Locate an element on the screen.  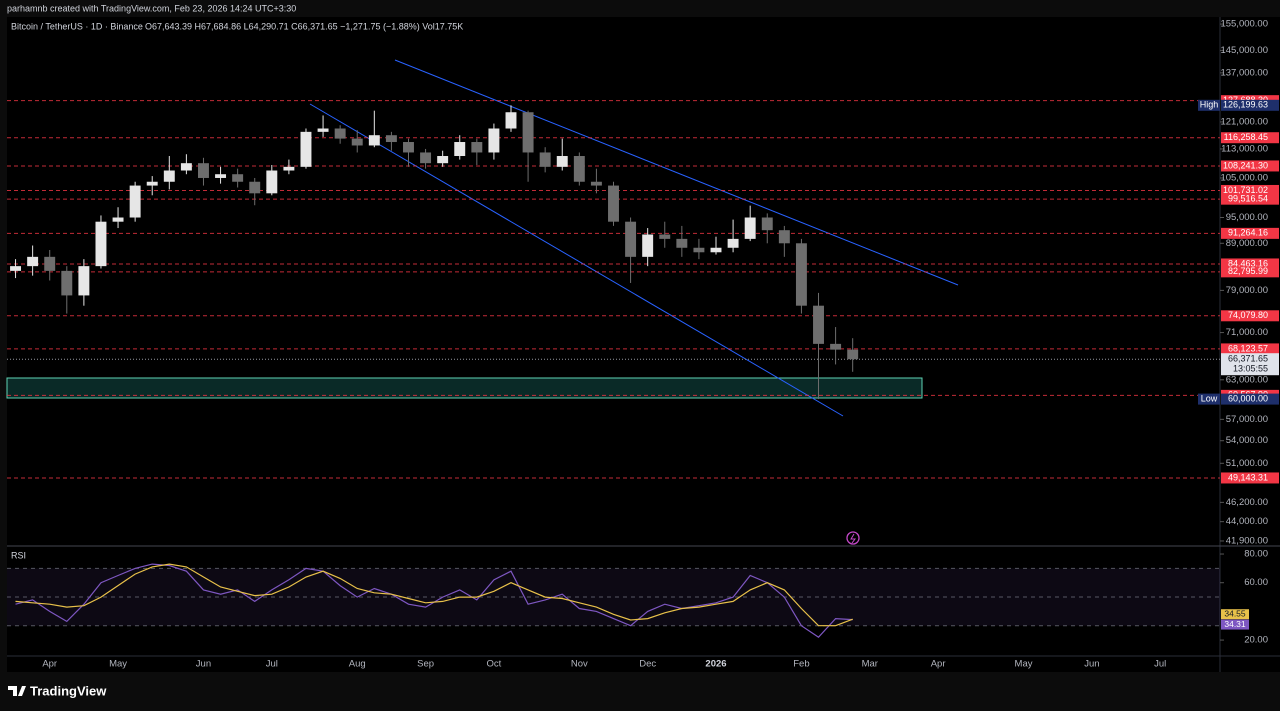
level-label: 116,258.45 is located at coordinates (1246, 137).